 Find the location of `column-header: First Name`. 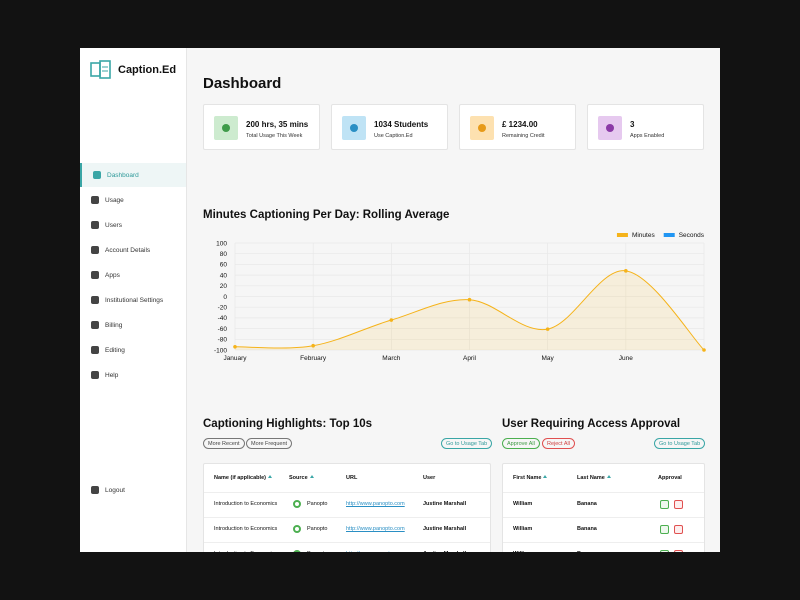

column-header: First Name is located at coordinates (530, 478).